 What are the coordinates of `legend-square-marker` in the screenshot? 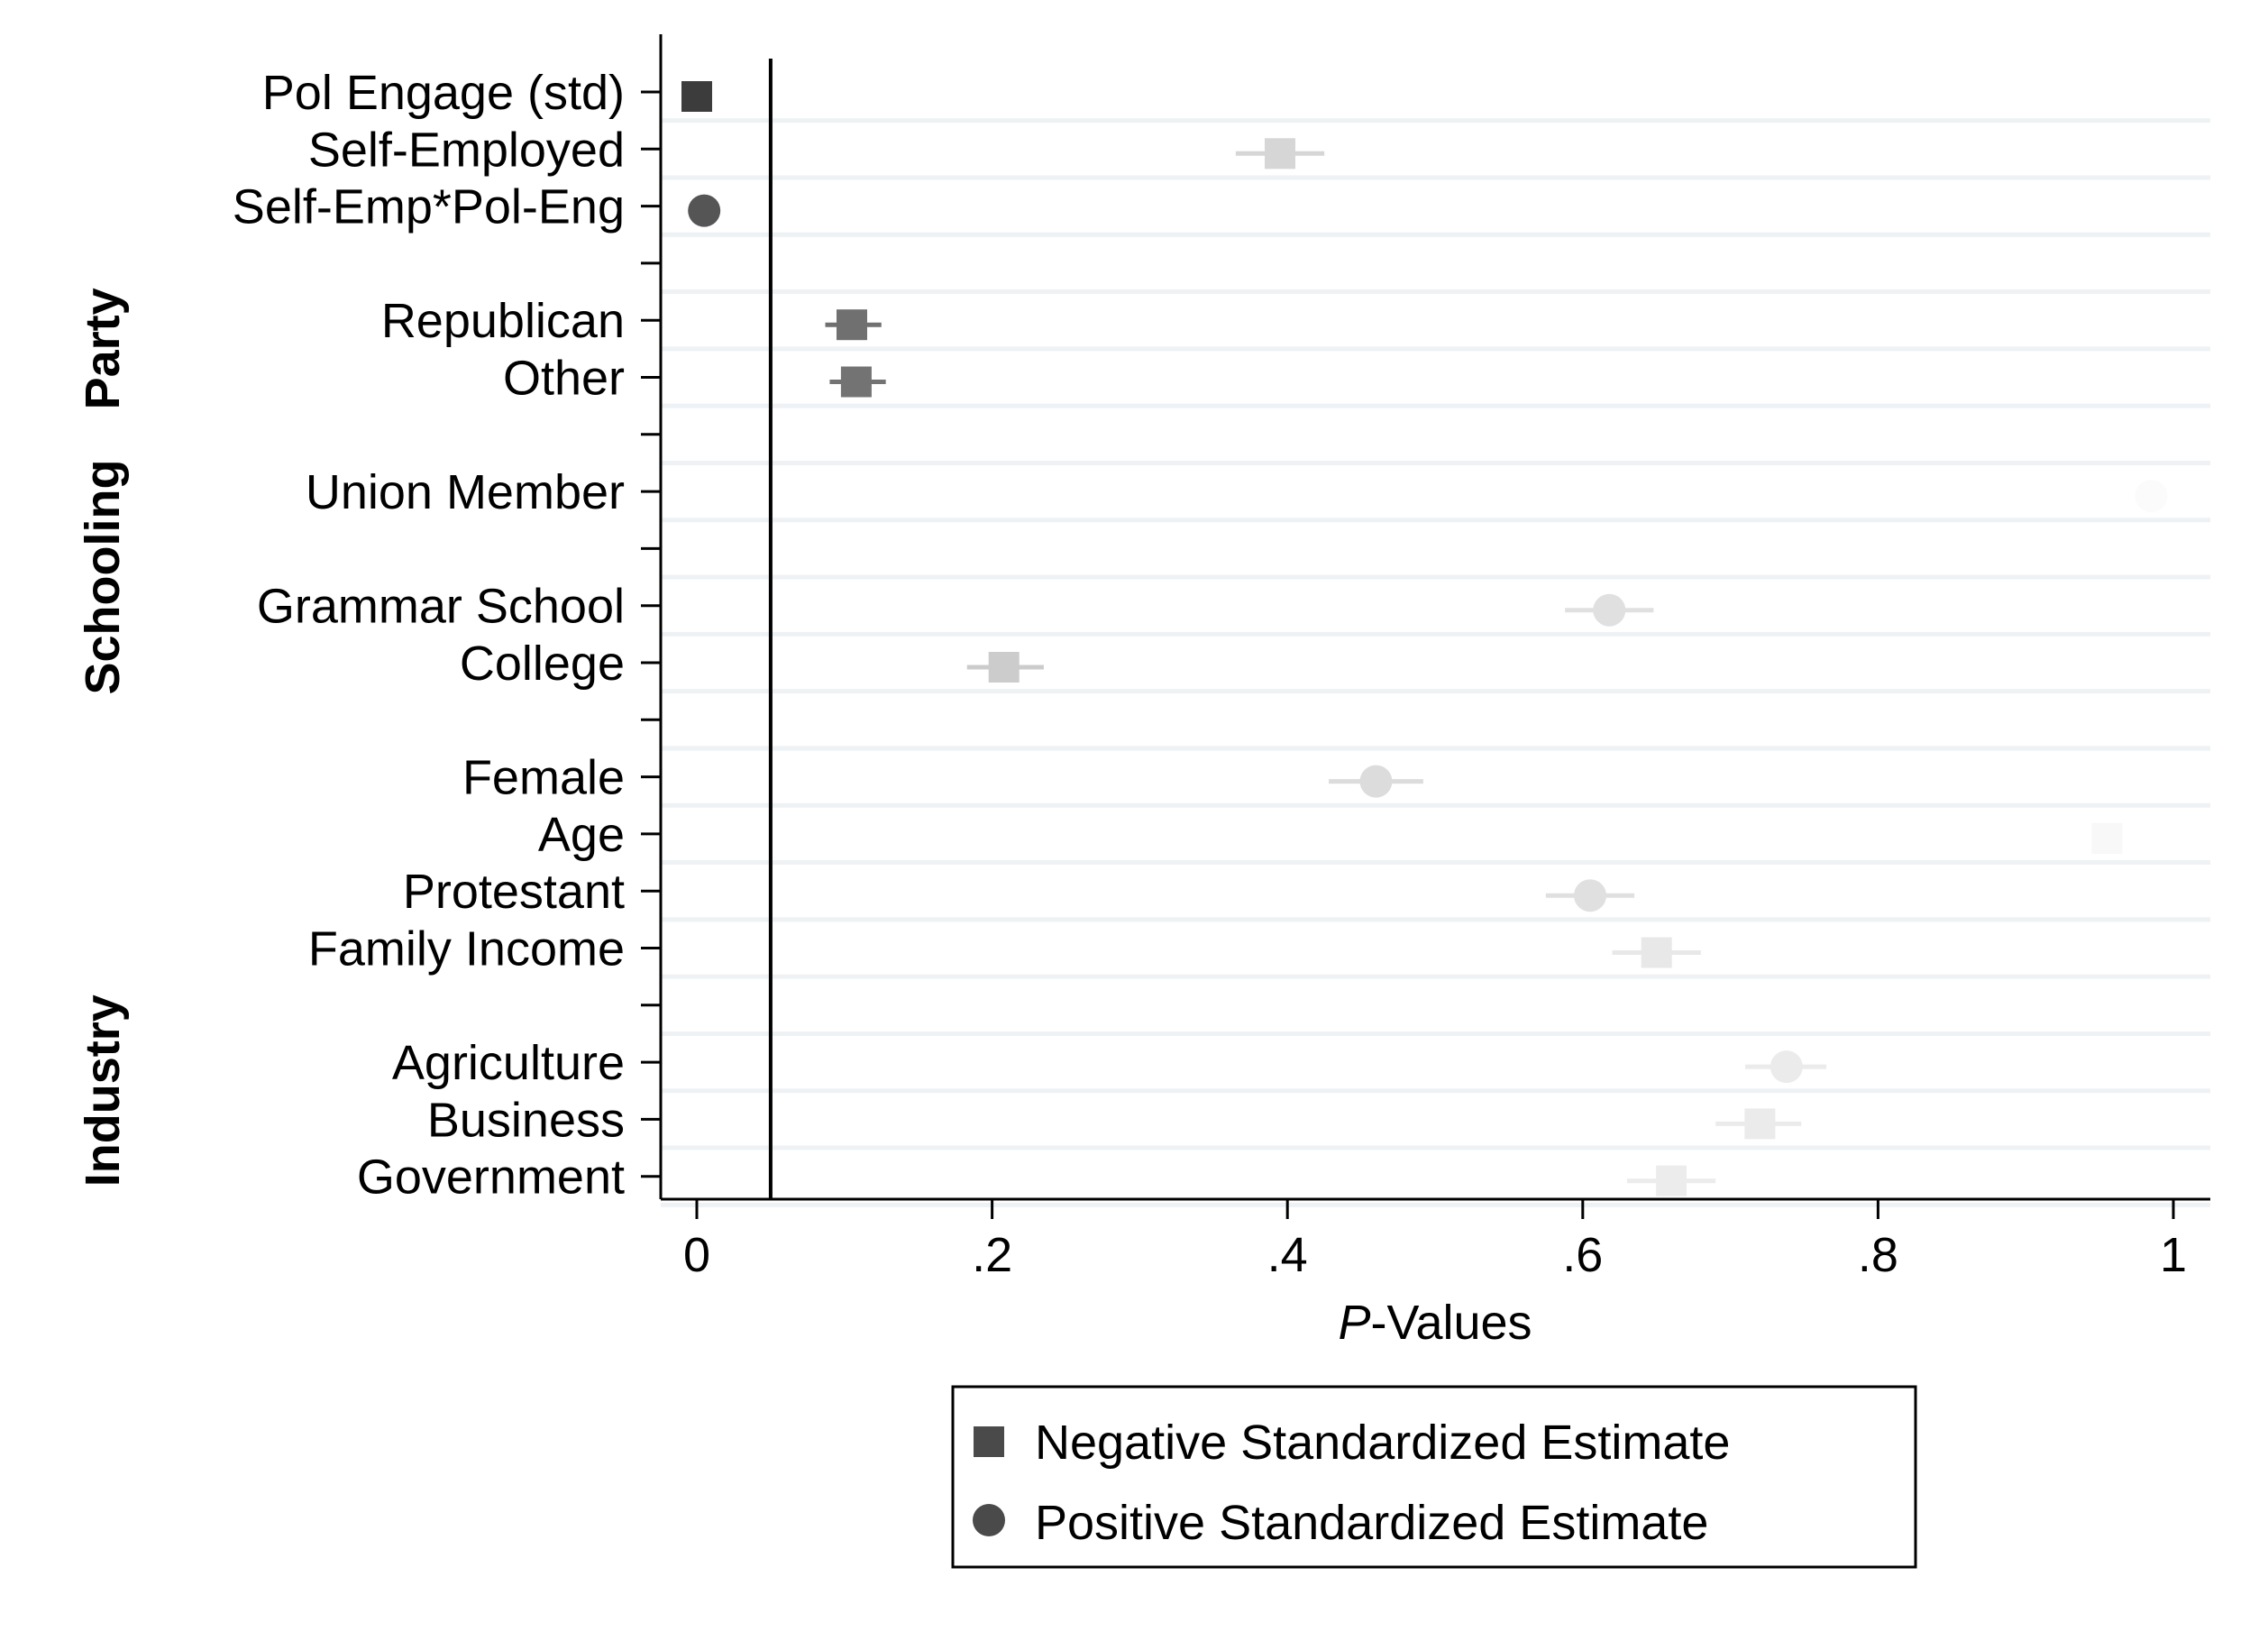 It's located at (989, 1441).